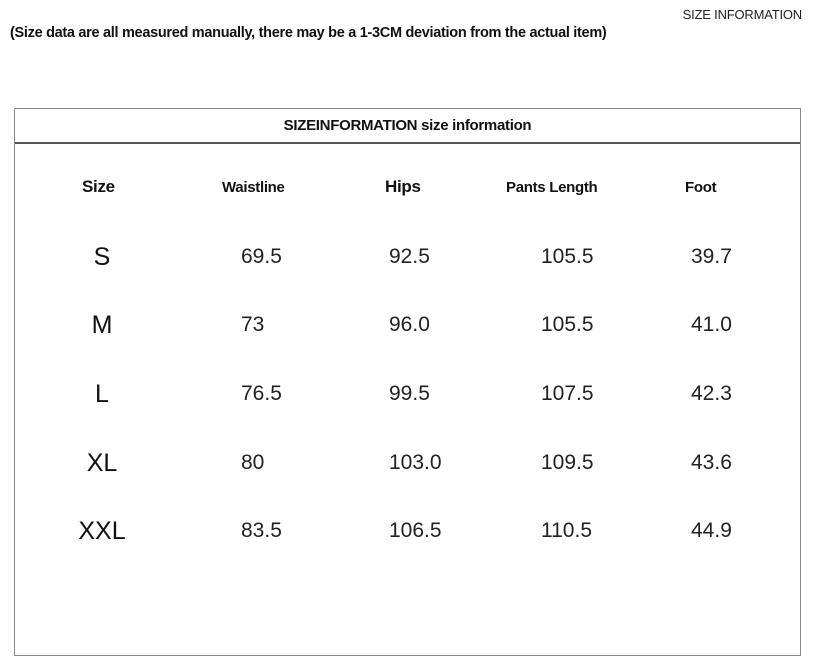 This screenshot has width=818, height=670. I want to click on table-title: SIZEINFORMATION size information, so click(407, 125).